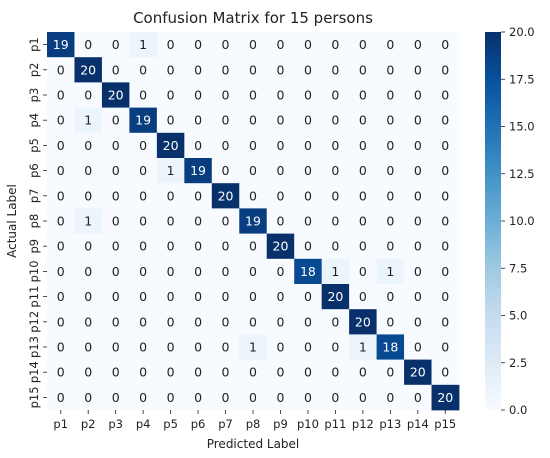 Image resolution: width=550 pixels, height=458 pixels. Describe the element at coordinates (34, 322) in the screenshot. I see `y-tick-label: p12` at that location.